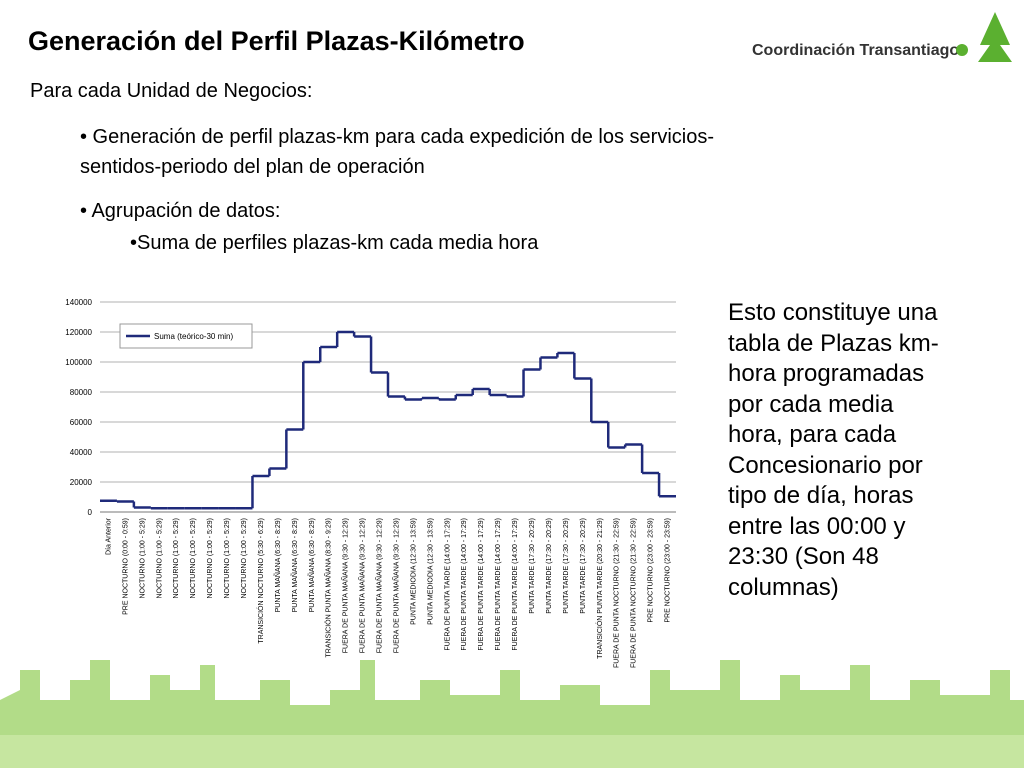  What do you see at coordinates (81, 482) in the screenshot?
I see `y-tick-label: 20000` at bounding box center [81, 482].